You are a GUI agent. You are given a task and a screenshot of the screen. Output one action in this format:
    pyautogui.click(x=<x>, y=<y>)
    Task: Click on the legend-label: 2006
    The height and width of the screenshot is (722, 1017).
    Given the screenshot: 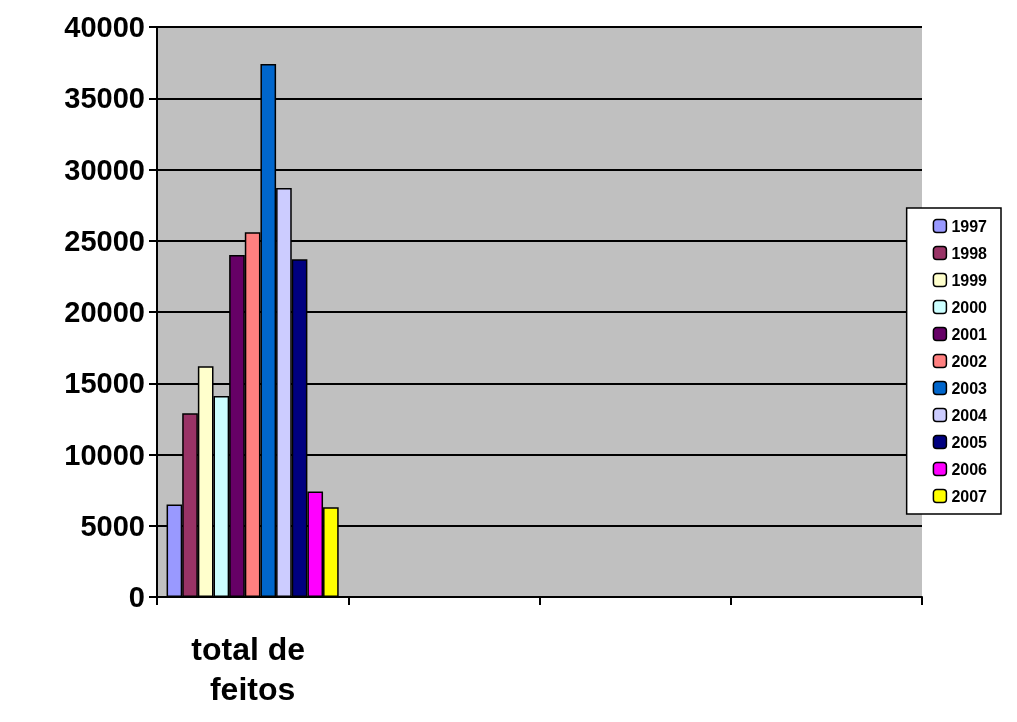 What is the action you would take?
    pyautogui.click(x=969, y=469)
    